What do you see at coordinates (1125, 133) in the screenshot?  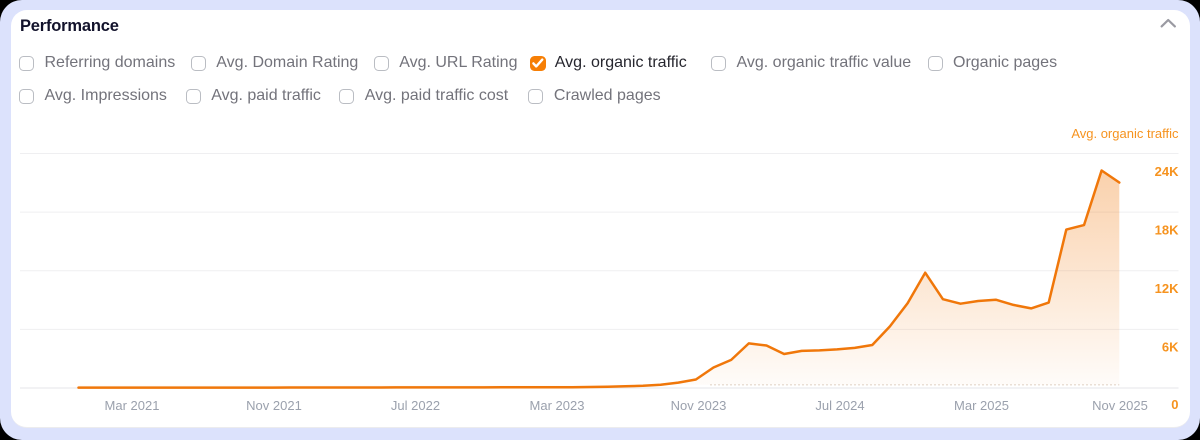 I see `svg-text: Avg. organic traffic` at bounding box center [1125, 133].